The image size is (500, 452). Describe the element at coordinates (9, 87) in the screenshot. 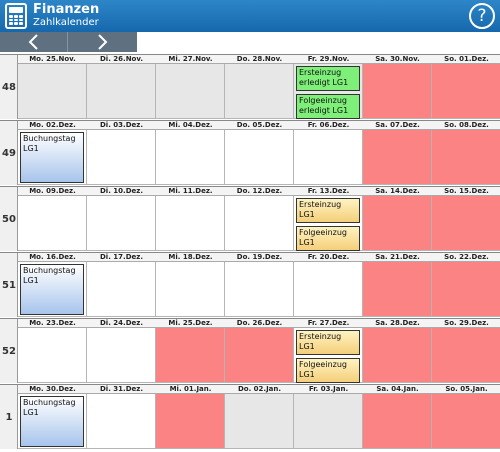

I see `week-number: 48` at that location.